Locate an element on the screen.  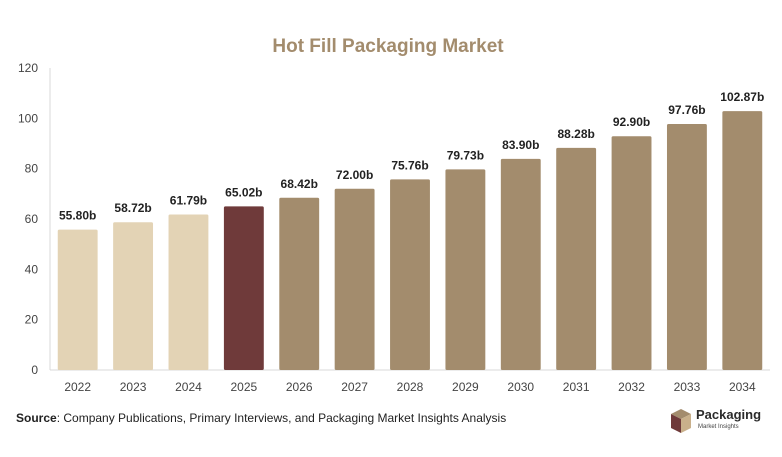
data-label-2031: 88.28b is located at coordinates (575, 134).